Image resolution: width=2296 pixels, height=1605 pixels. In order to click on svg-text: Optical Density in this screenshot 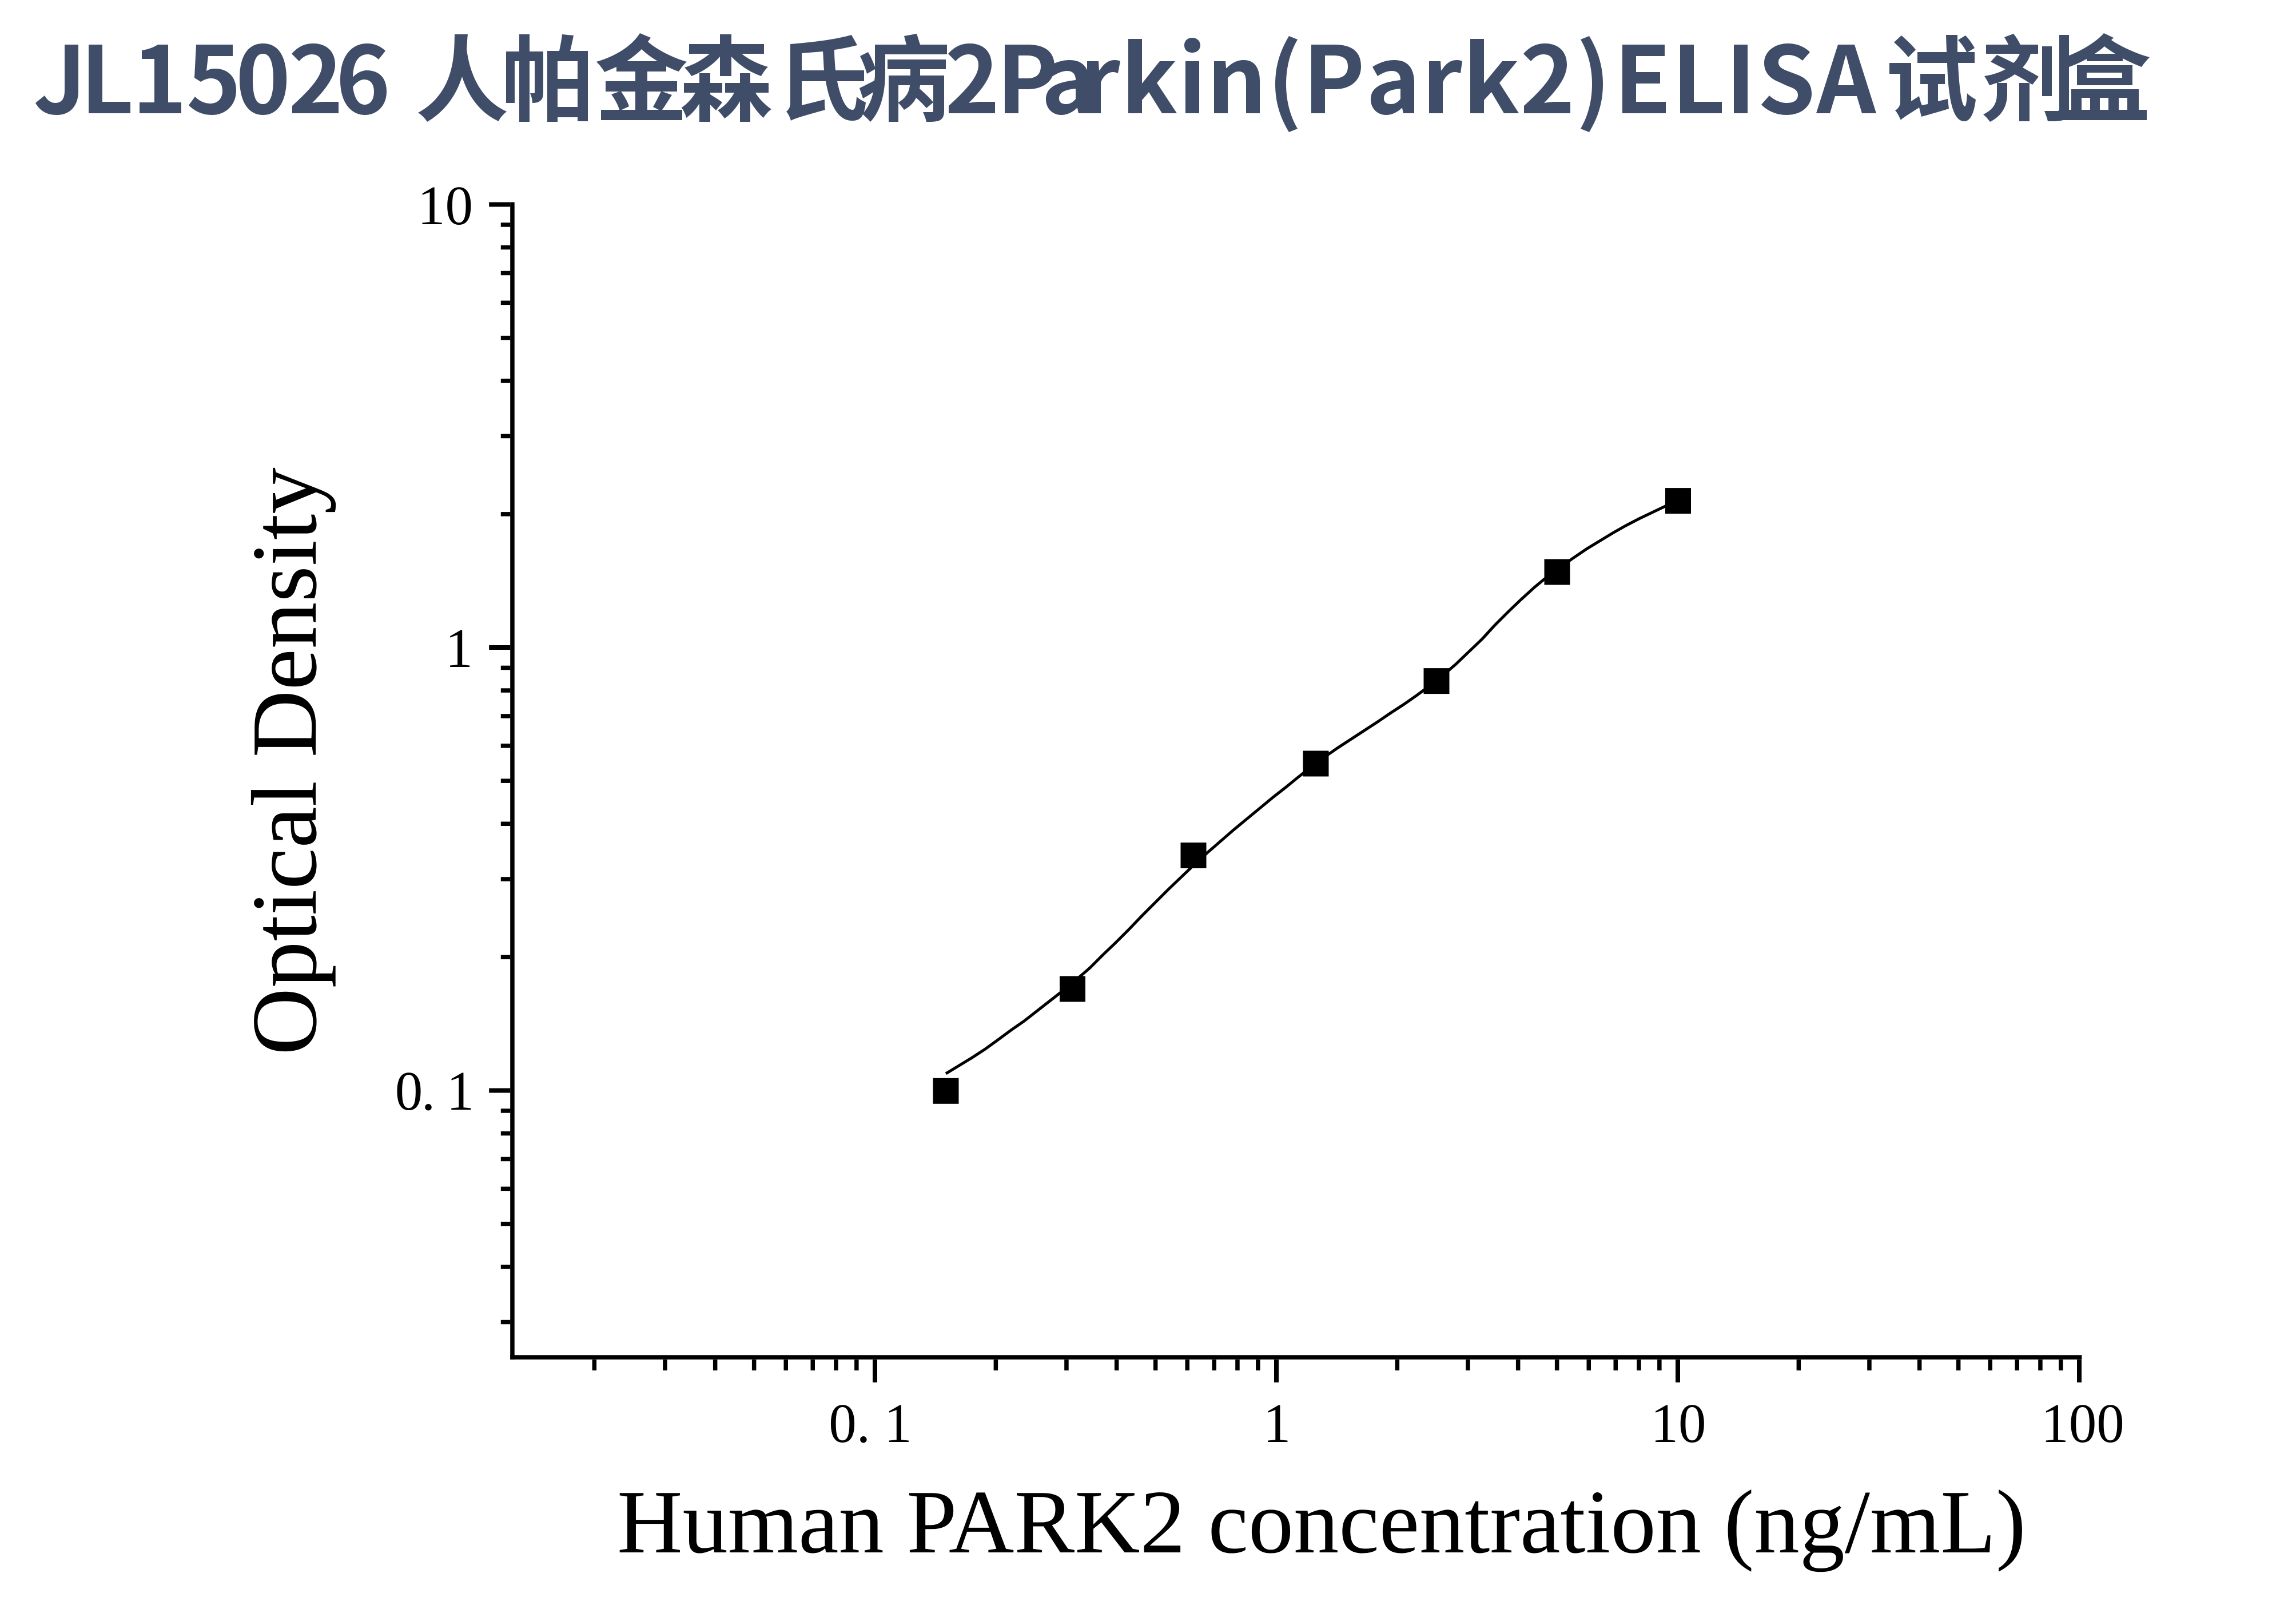, I will do `click(284, 761)`.